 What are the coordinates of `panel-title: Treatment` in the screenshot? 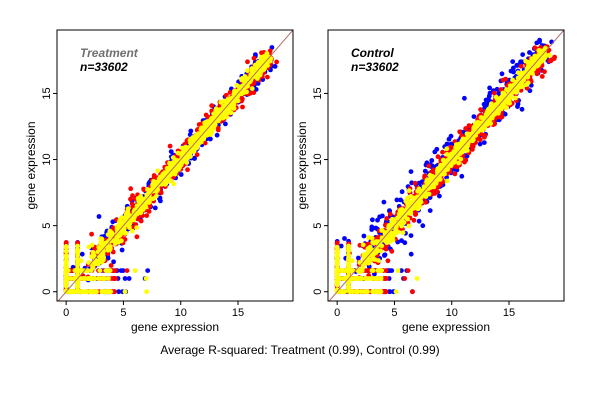 It's located at (109, 53).